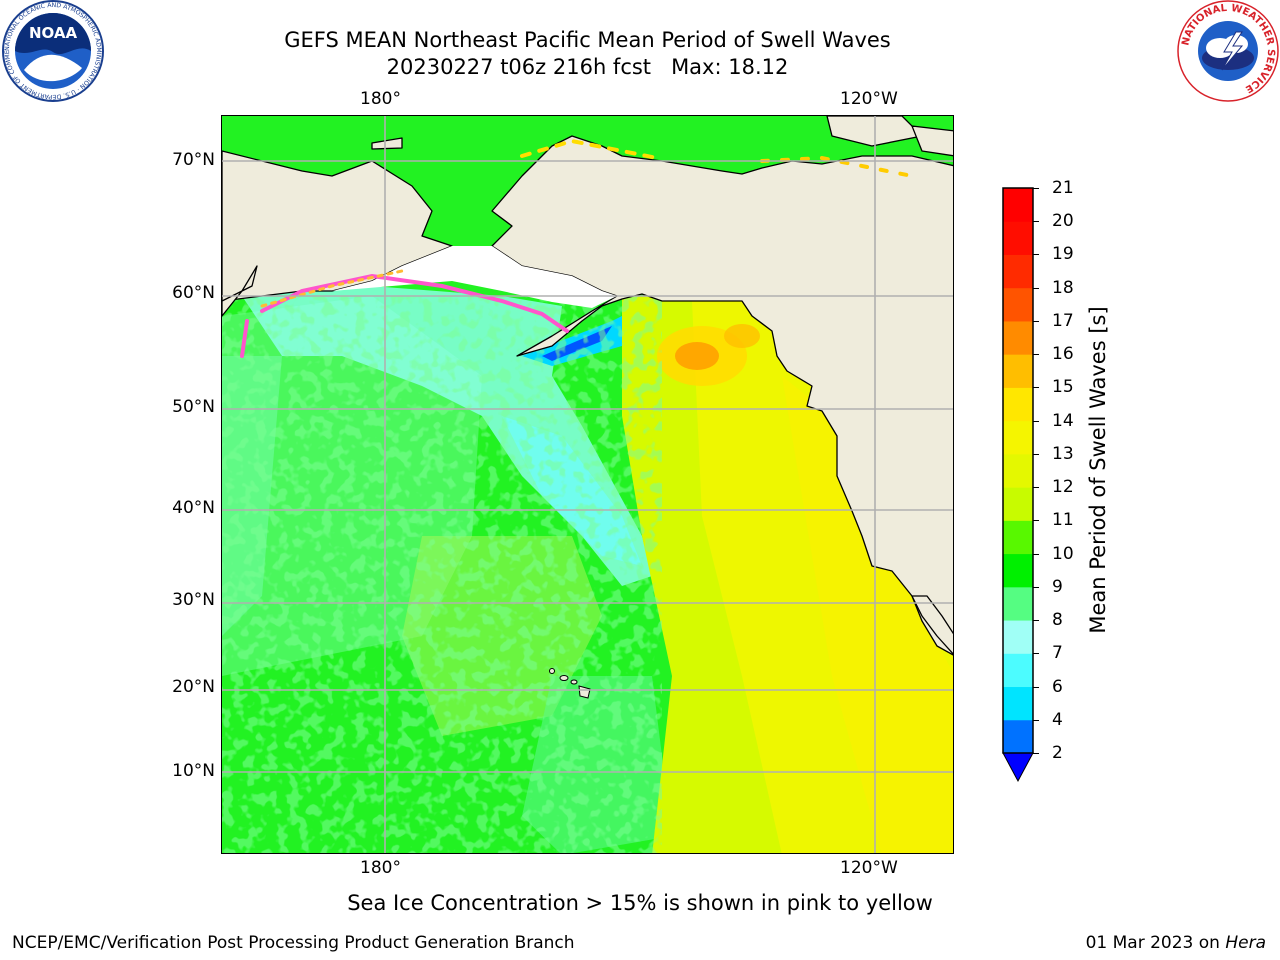 This screenshot has height=960, width=1280. Describe the element at coordinates (1098, 470) in the screenshot. I see `colorbar-title: Mean Period of Swell Waves [s]` at that location.